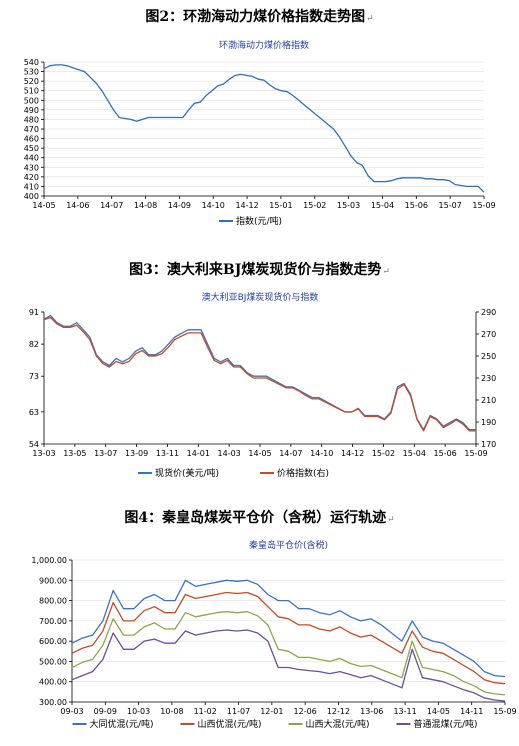 This screenshot has width=519, height=746. What do you see at coordinates (136, 453) in the screenshot?
I see `x-tick-label: 13-09` at bounding box center [136, 453].